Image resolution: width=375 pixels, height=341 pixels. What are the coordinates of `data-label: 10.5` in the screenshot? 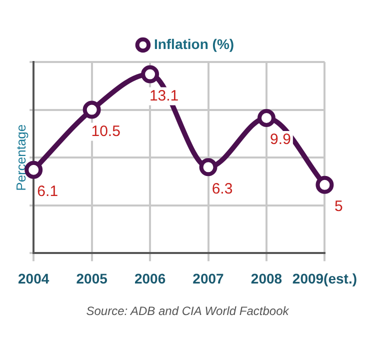 It's located at (105, 131).